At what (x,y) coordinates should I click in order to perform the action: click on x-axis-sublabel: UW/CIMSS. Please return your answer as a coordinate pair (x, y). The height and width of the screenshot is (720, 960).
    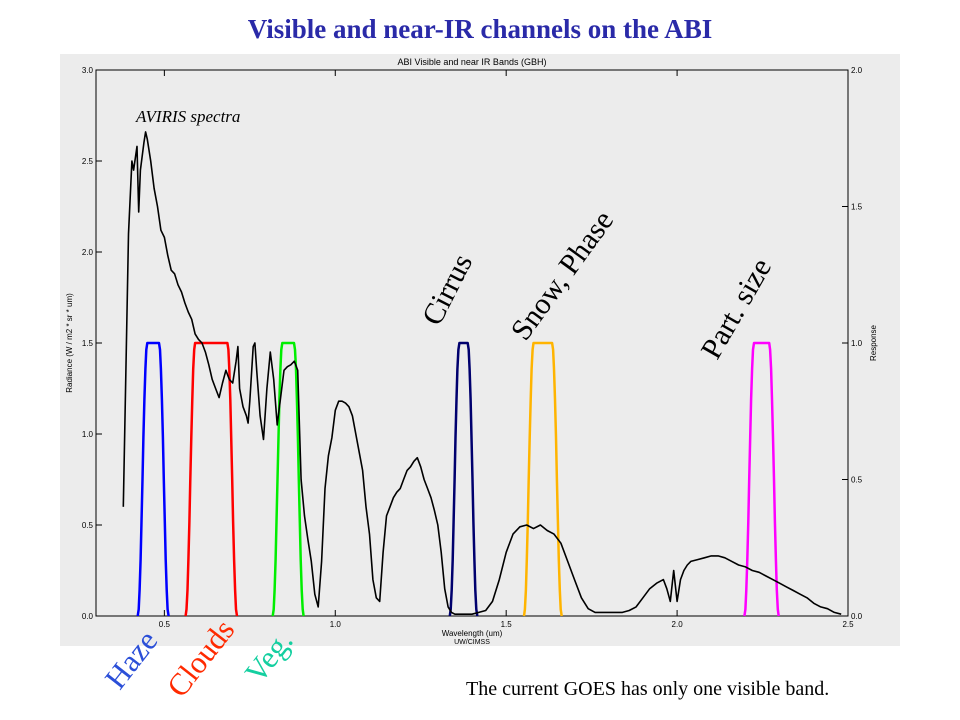
    Looking at the image, I should click on (472, 642).